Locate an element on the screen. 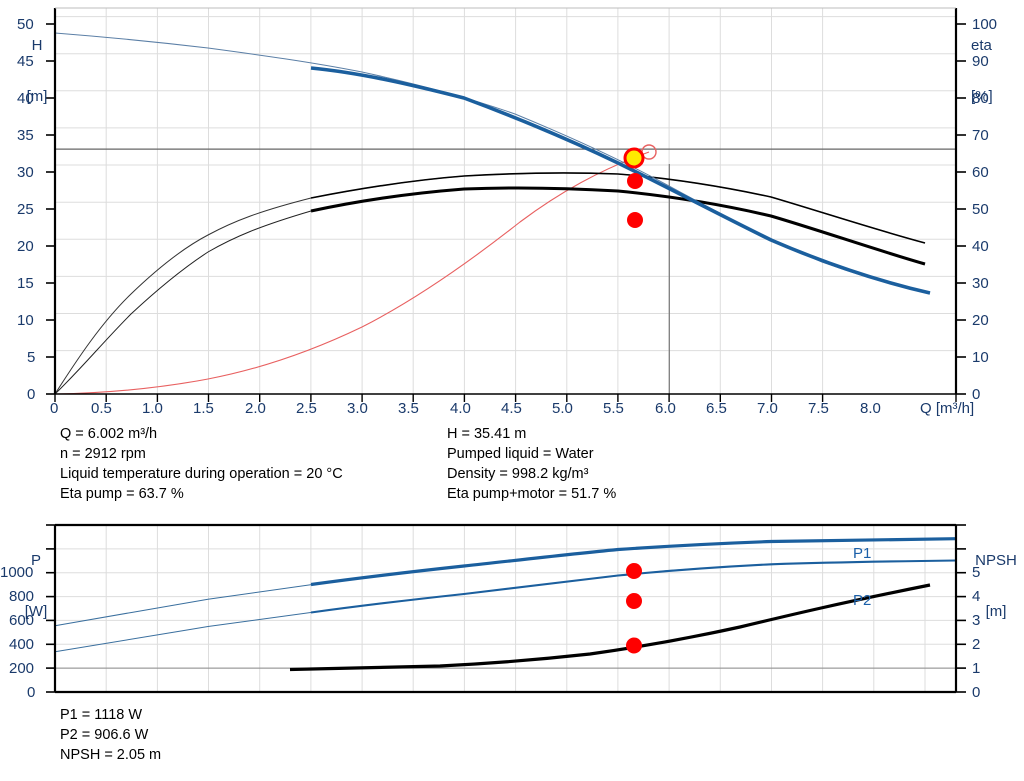 The image size is (1024, 781). duty-point-p2-marker is located at coordinates (634, 601).